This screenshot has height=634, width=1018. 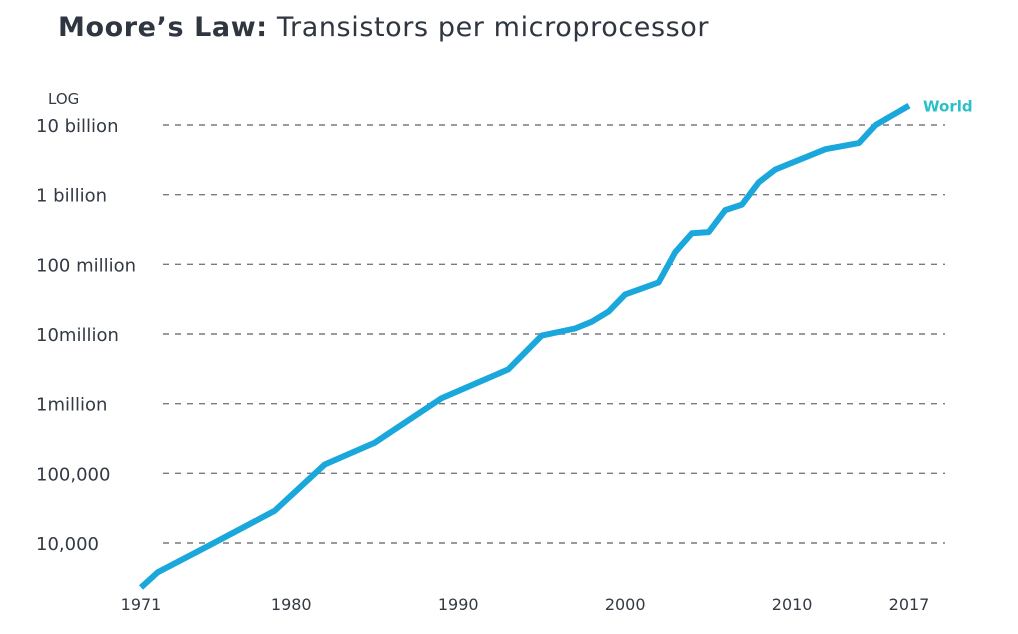 I want to click on y-tick-label: 100 million, so click(x=86, y=265).